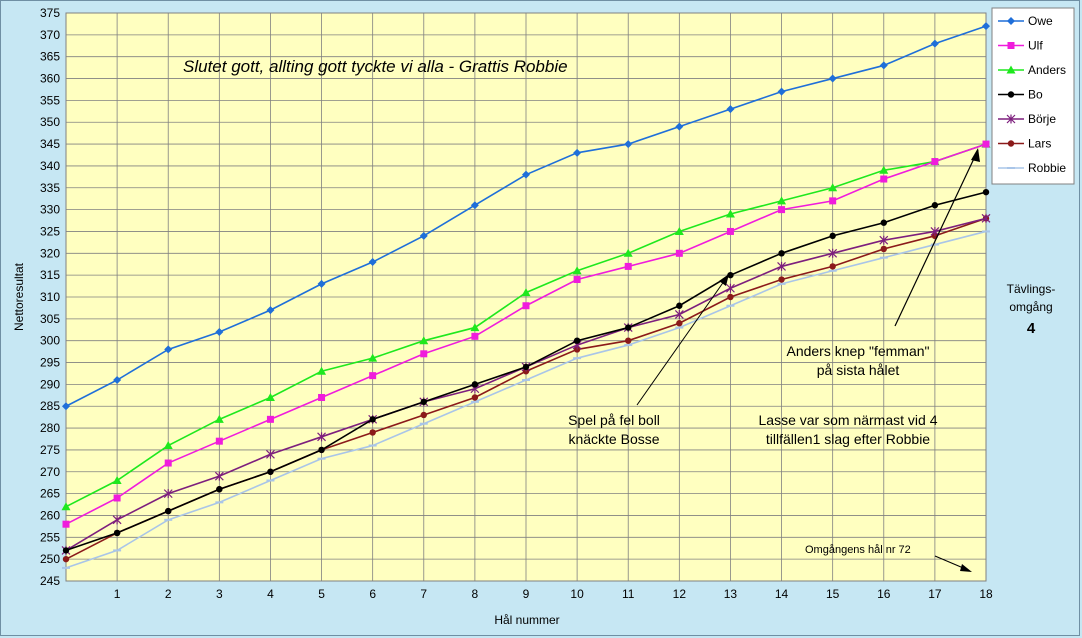 The height and width of the screenshot is (638, 1082). Describe the element at coordinates (888, 558) in the screenshot. I see `annotation-hole72: Omgångens hål nr 72` at that location.